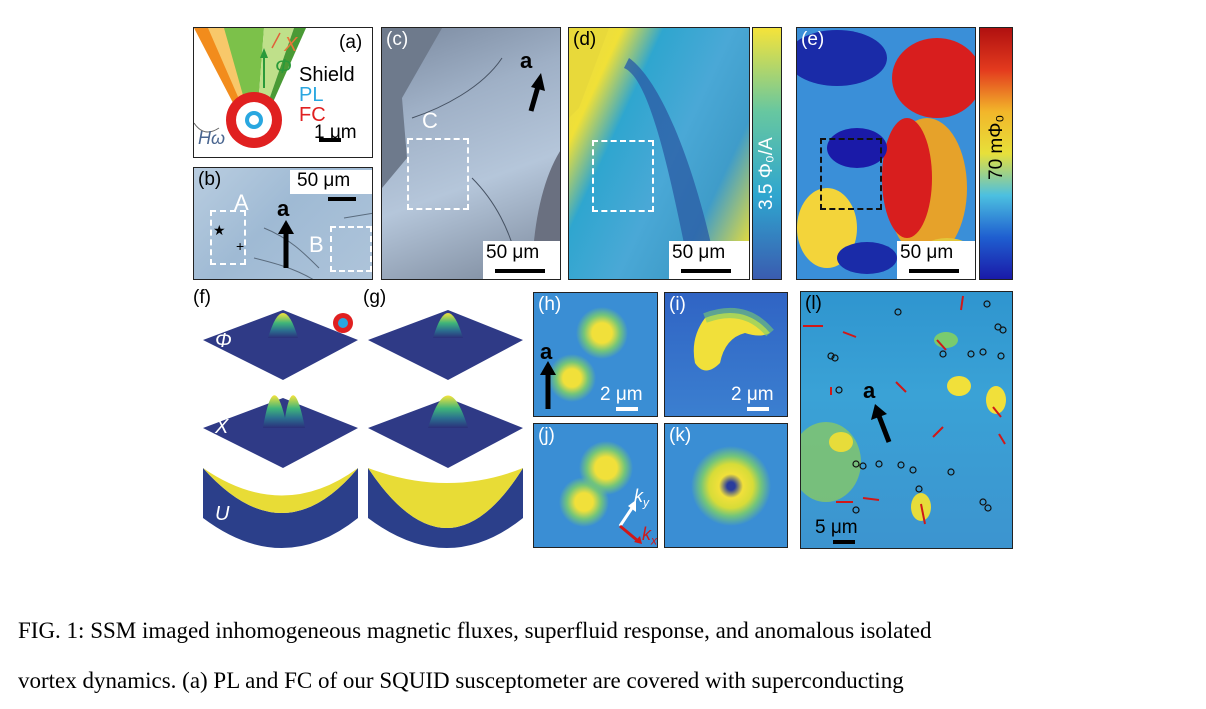 The height and width of the screenshot is (709, 1206). What do you see at coordinates (550, 304) in the screenshot?
I see `panel-h-label: (h)` at bounding box center [550, 304].